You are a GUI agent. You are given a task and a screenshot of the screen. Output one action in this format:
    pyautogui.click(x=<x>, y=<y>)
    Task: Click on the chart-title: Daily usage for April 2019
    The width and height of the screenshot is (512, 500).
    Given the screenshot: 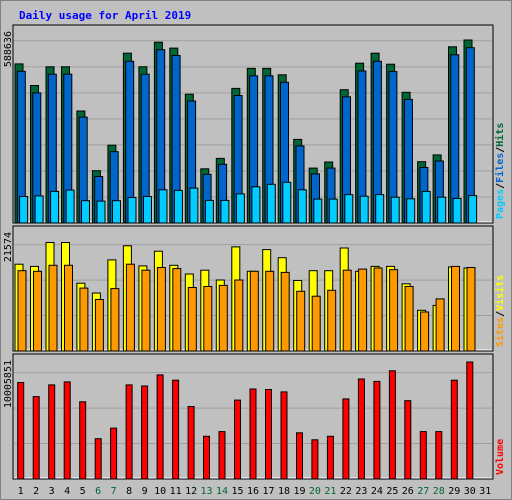 What is the action you would take?
    pyautogui.click(x=105, y=15)
    